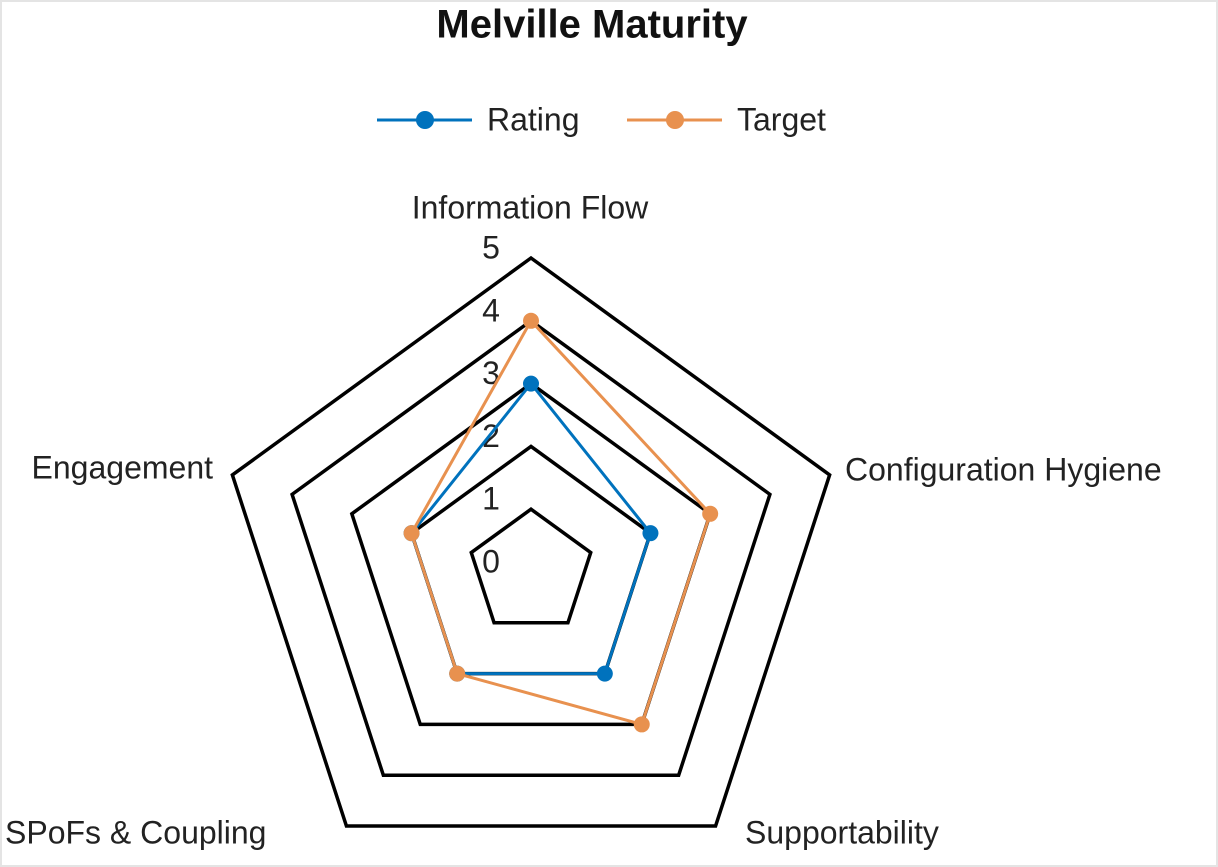  What do you see at coordinates (491, 373) in the screenshot?
I see `r-tick-label: 3` at bounding box center [491, 373].